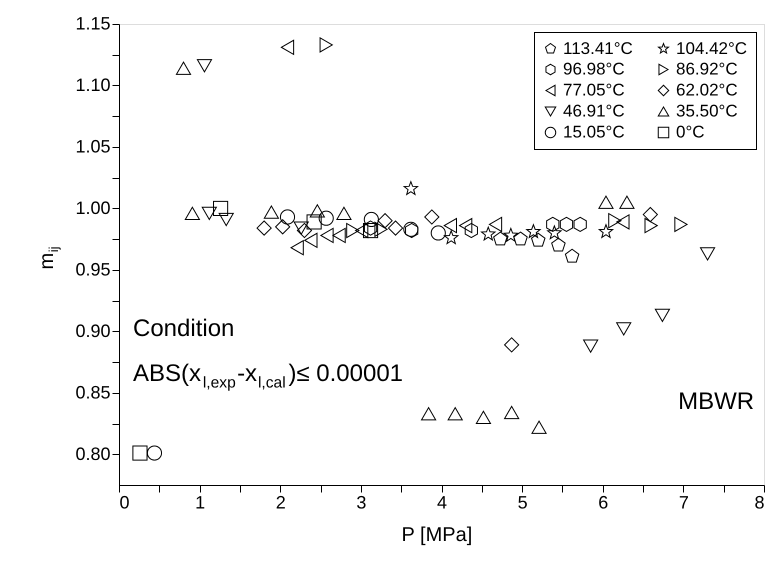  I want to click on legend-label: 113.41°C, so click(598, 48).